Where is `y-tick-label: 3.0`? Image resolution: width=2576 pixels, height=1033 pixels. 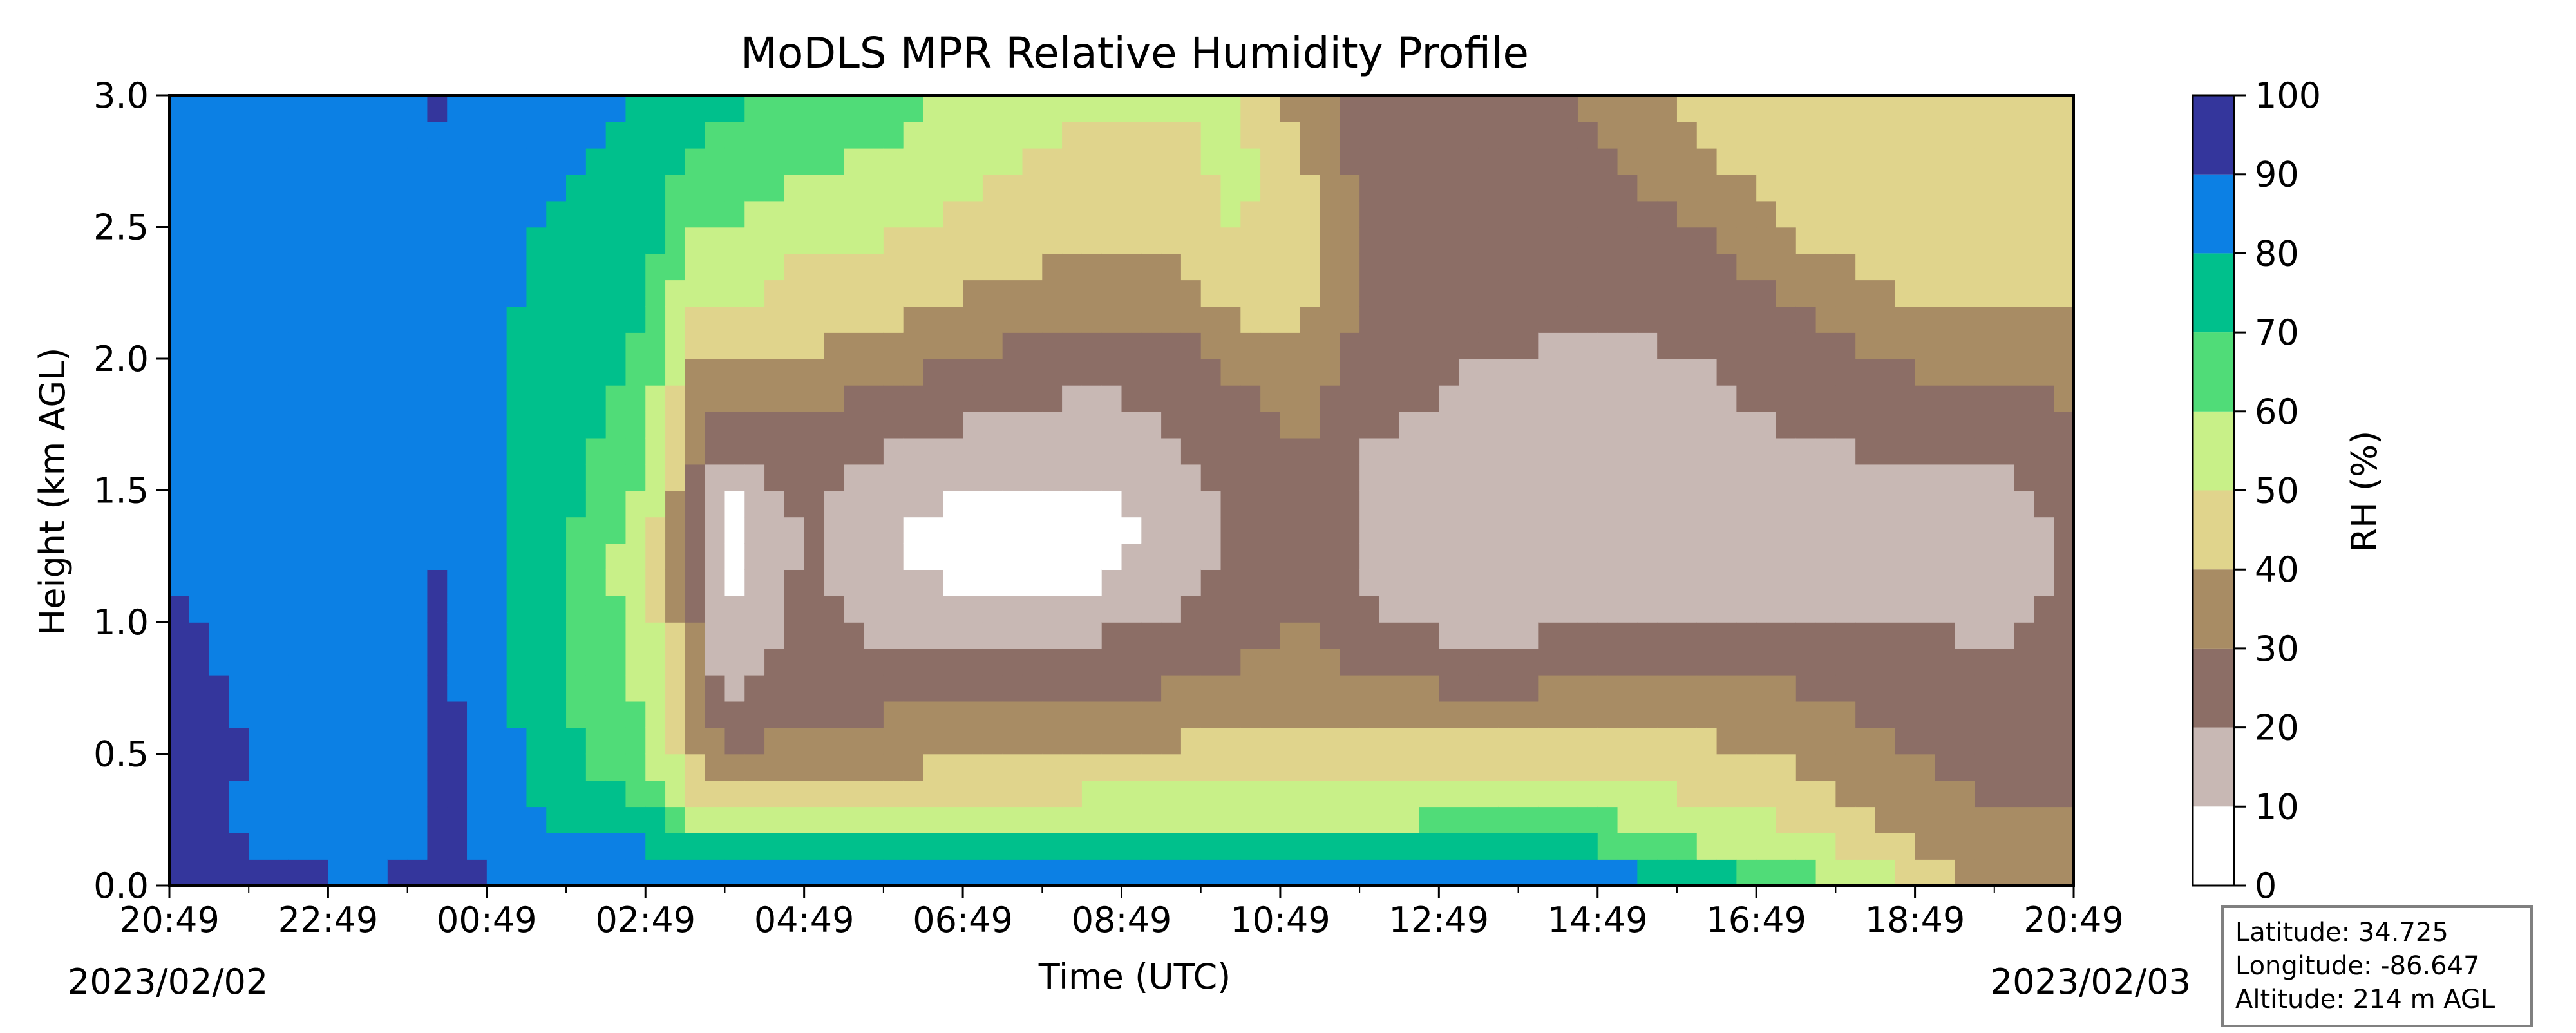
y-tick-label: 3.0 is located at coordinates (121, 95).